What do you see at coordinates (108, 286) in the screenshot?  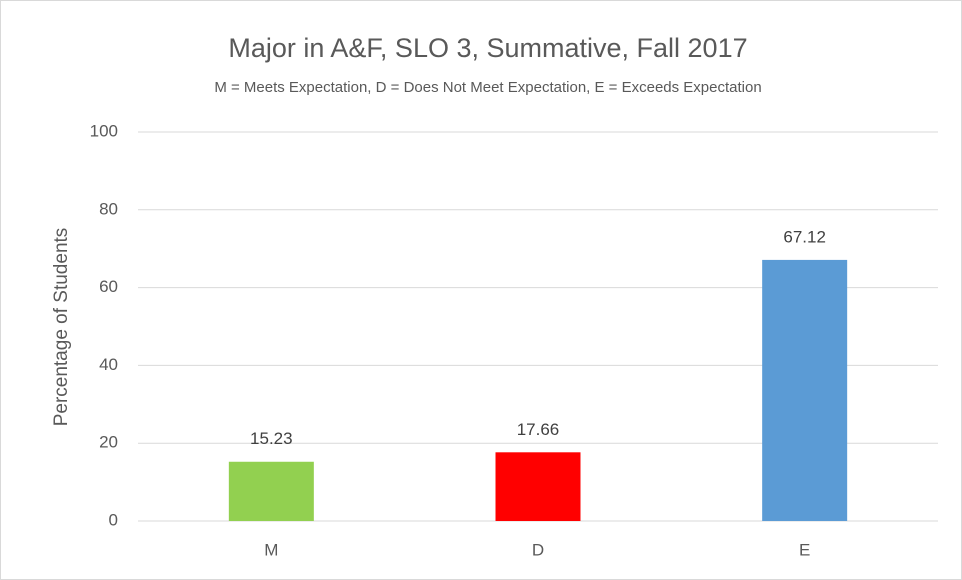 I see `y-tick-label: 60` at bounding box center [108, 286].